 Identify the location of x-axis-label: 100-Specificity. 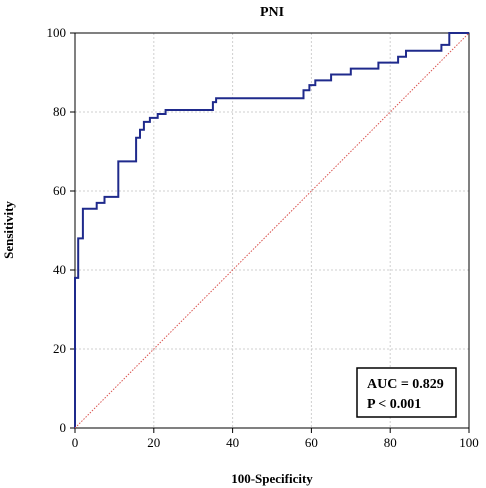
(272, 478).